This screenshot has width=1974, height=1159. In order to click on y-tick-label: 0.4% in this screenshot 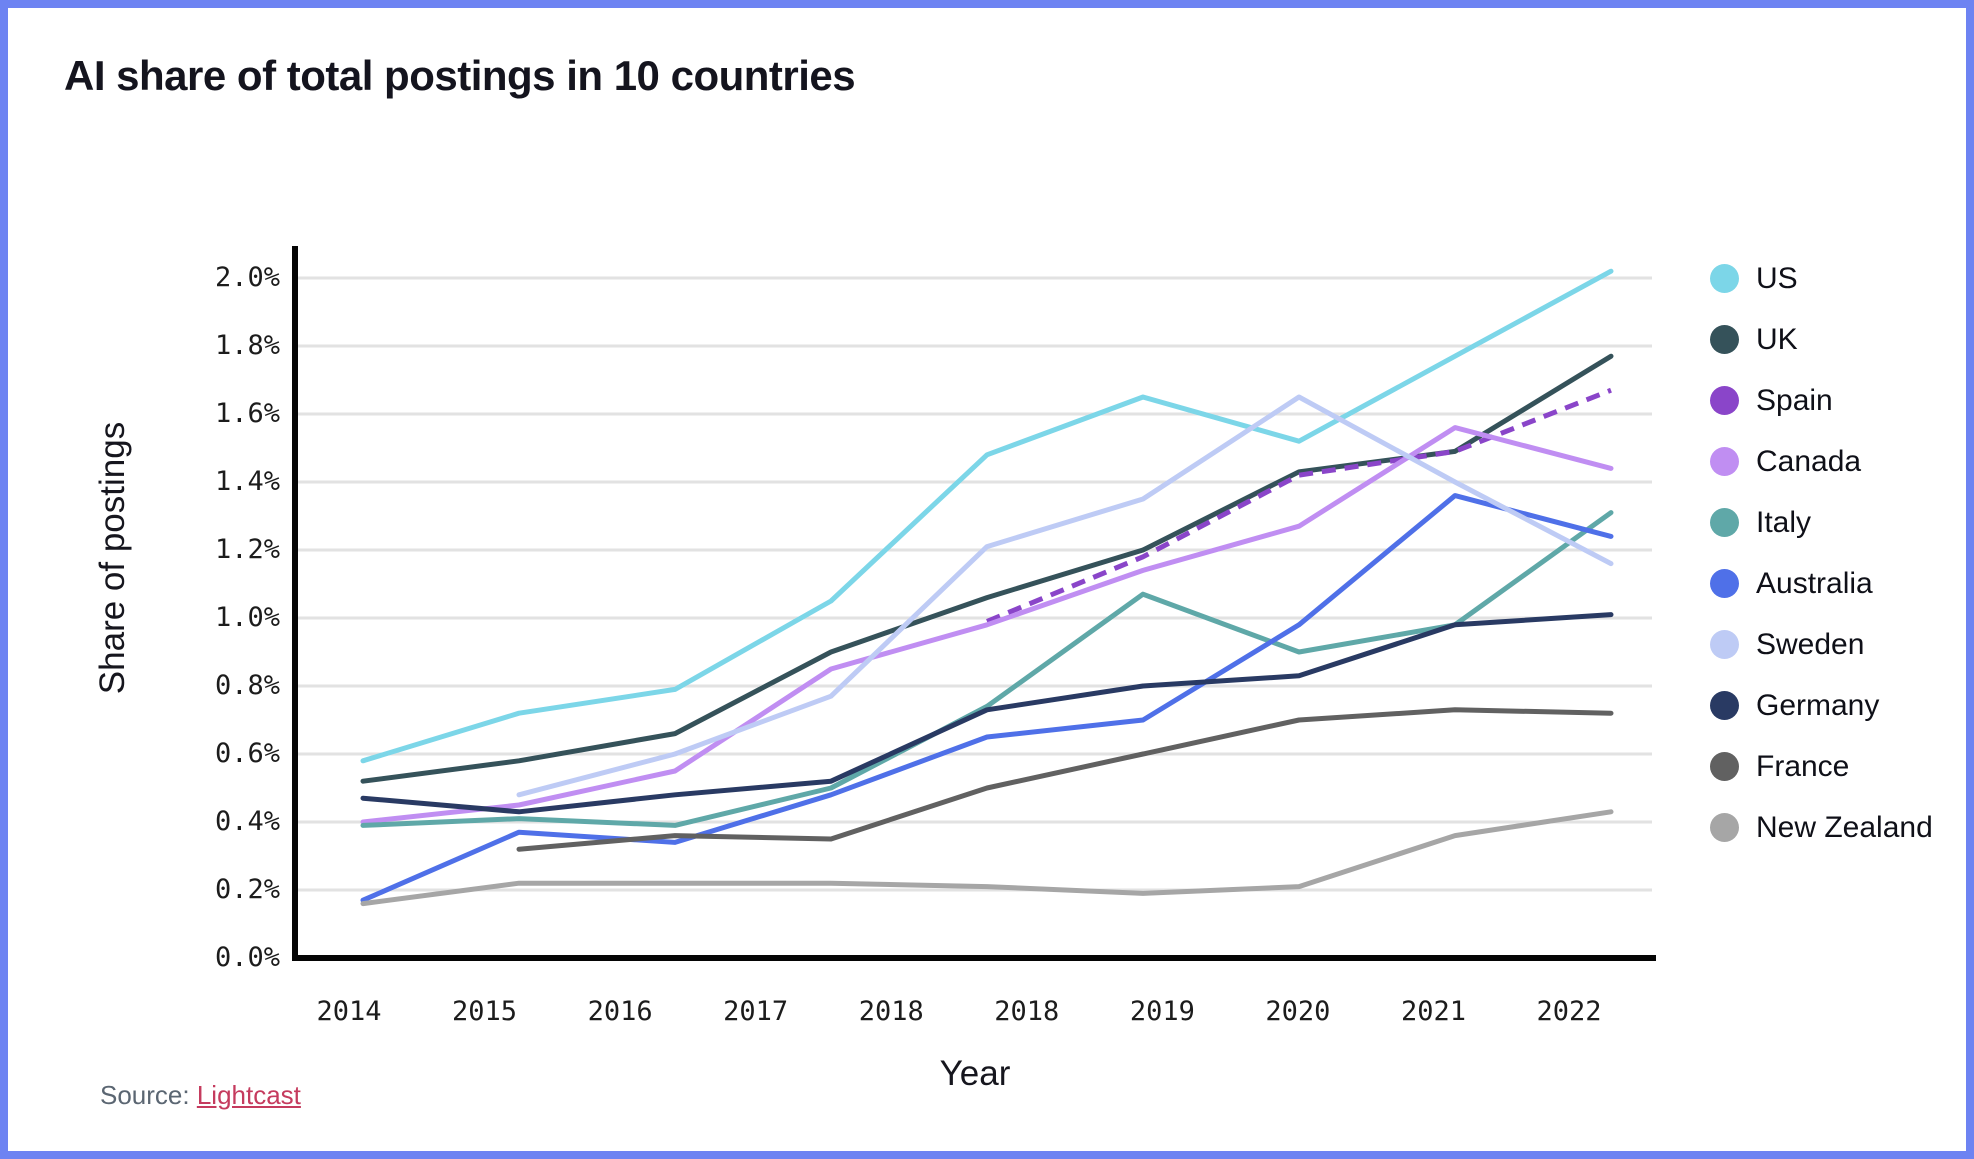, I will do `click(247, 821)`.